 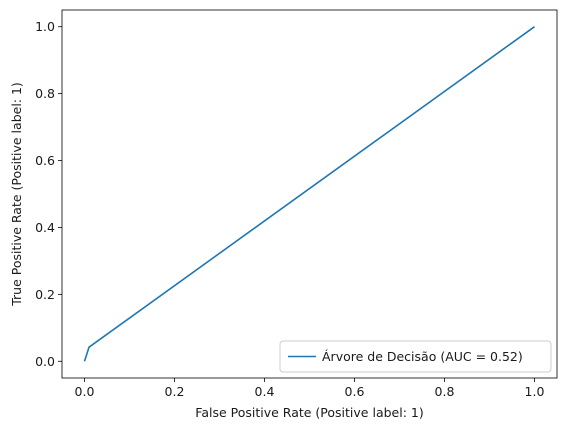 What do you see at coordinates (265, 391) in the screenshot?
I see `x-tick-label: 0.4` at bounding box center [265, 391].